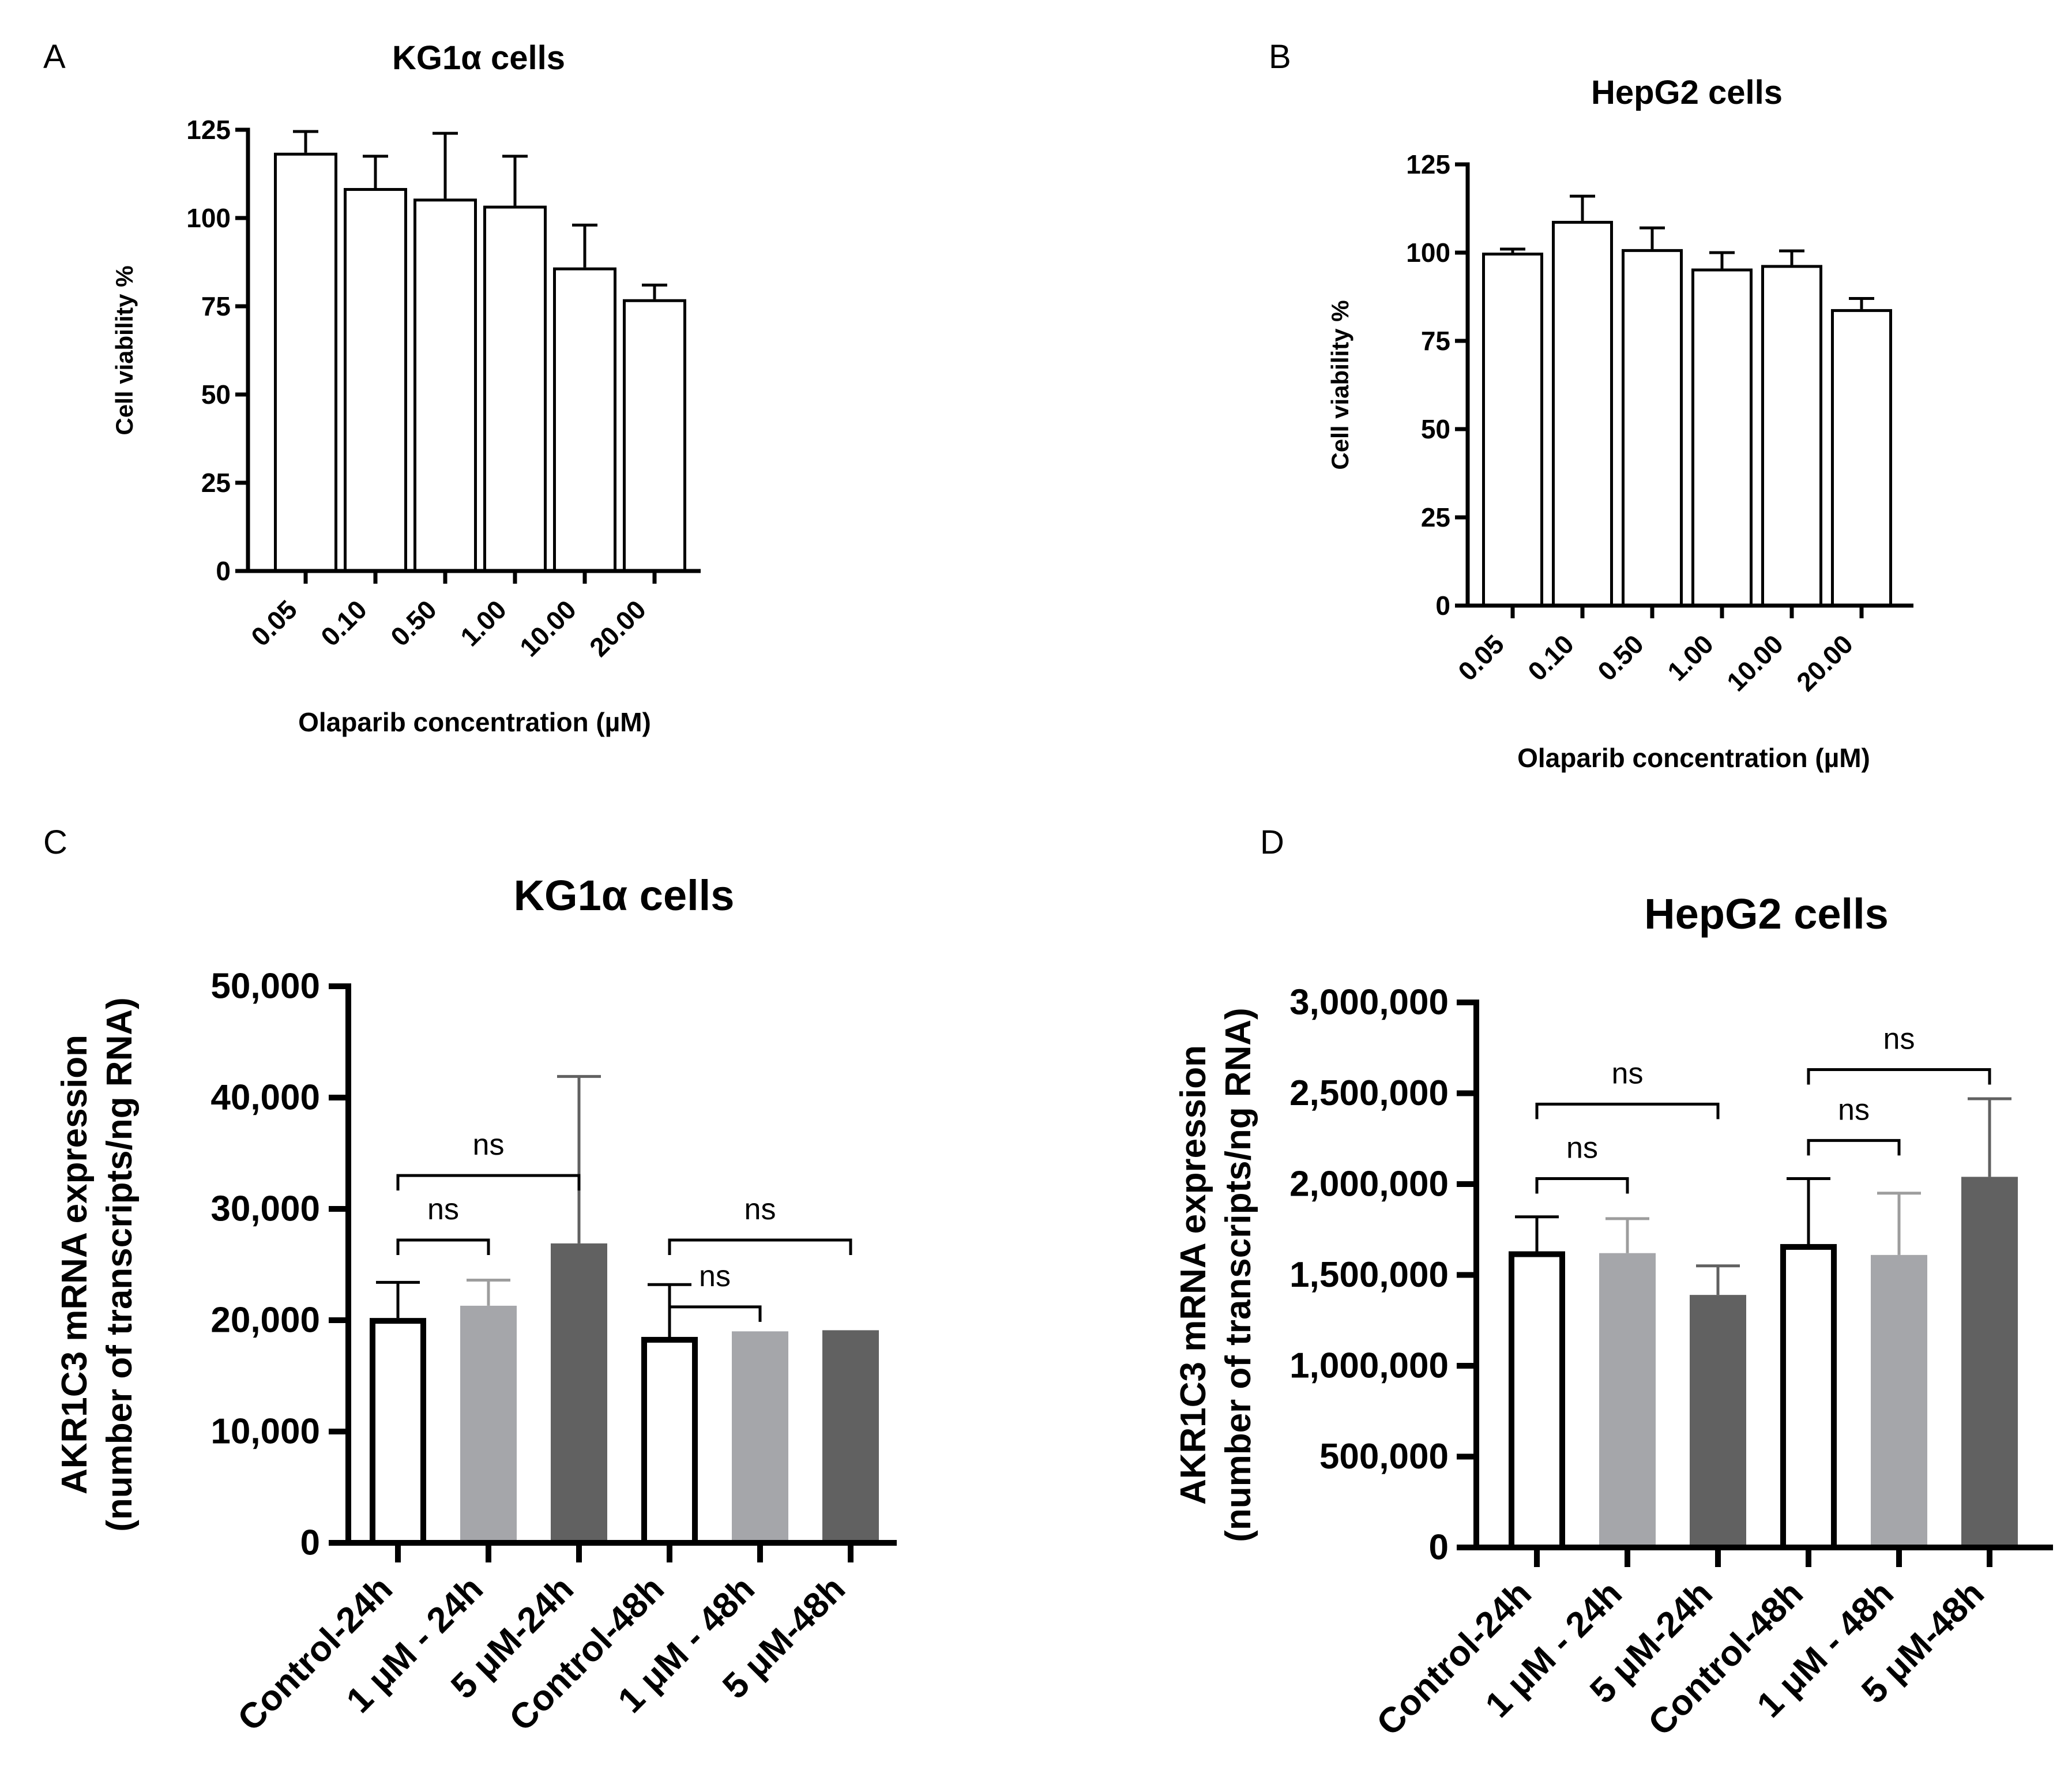 The image size is (2068, 1792). Describe the element at coordinates (265, 986) in the screenshot. I see `y-tick-label: 50,000` at that location.